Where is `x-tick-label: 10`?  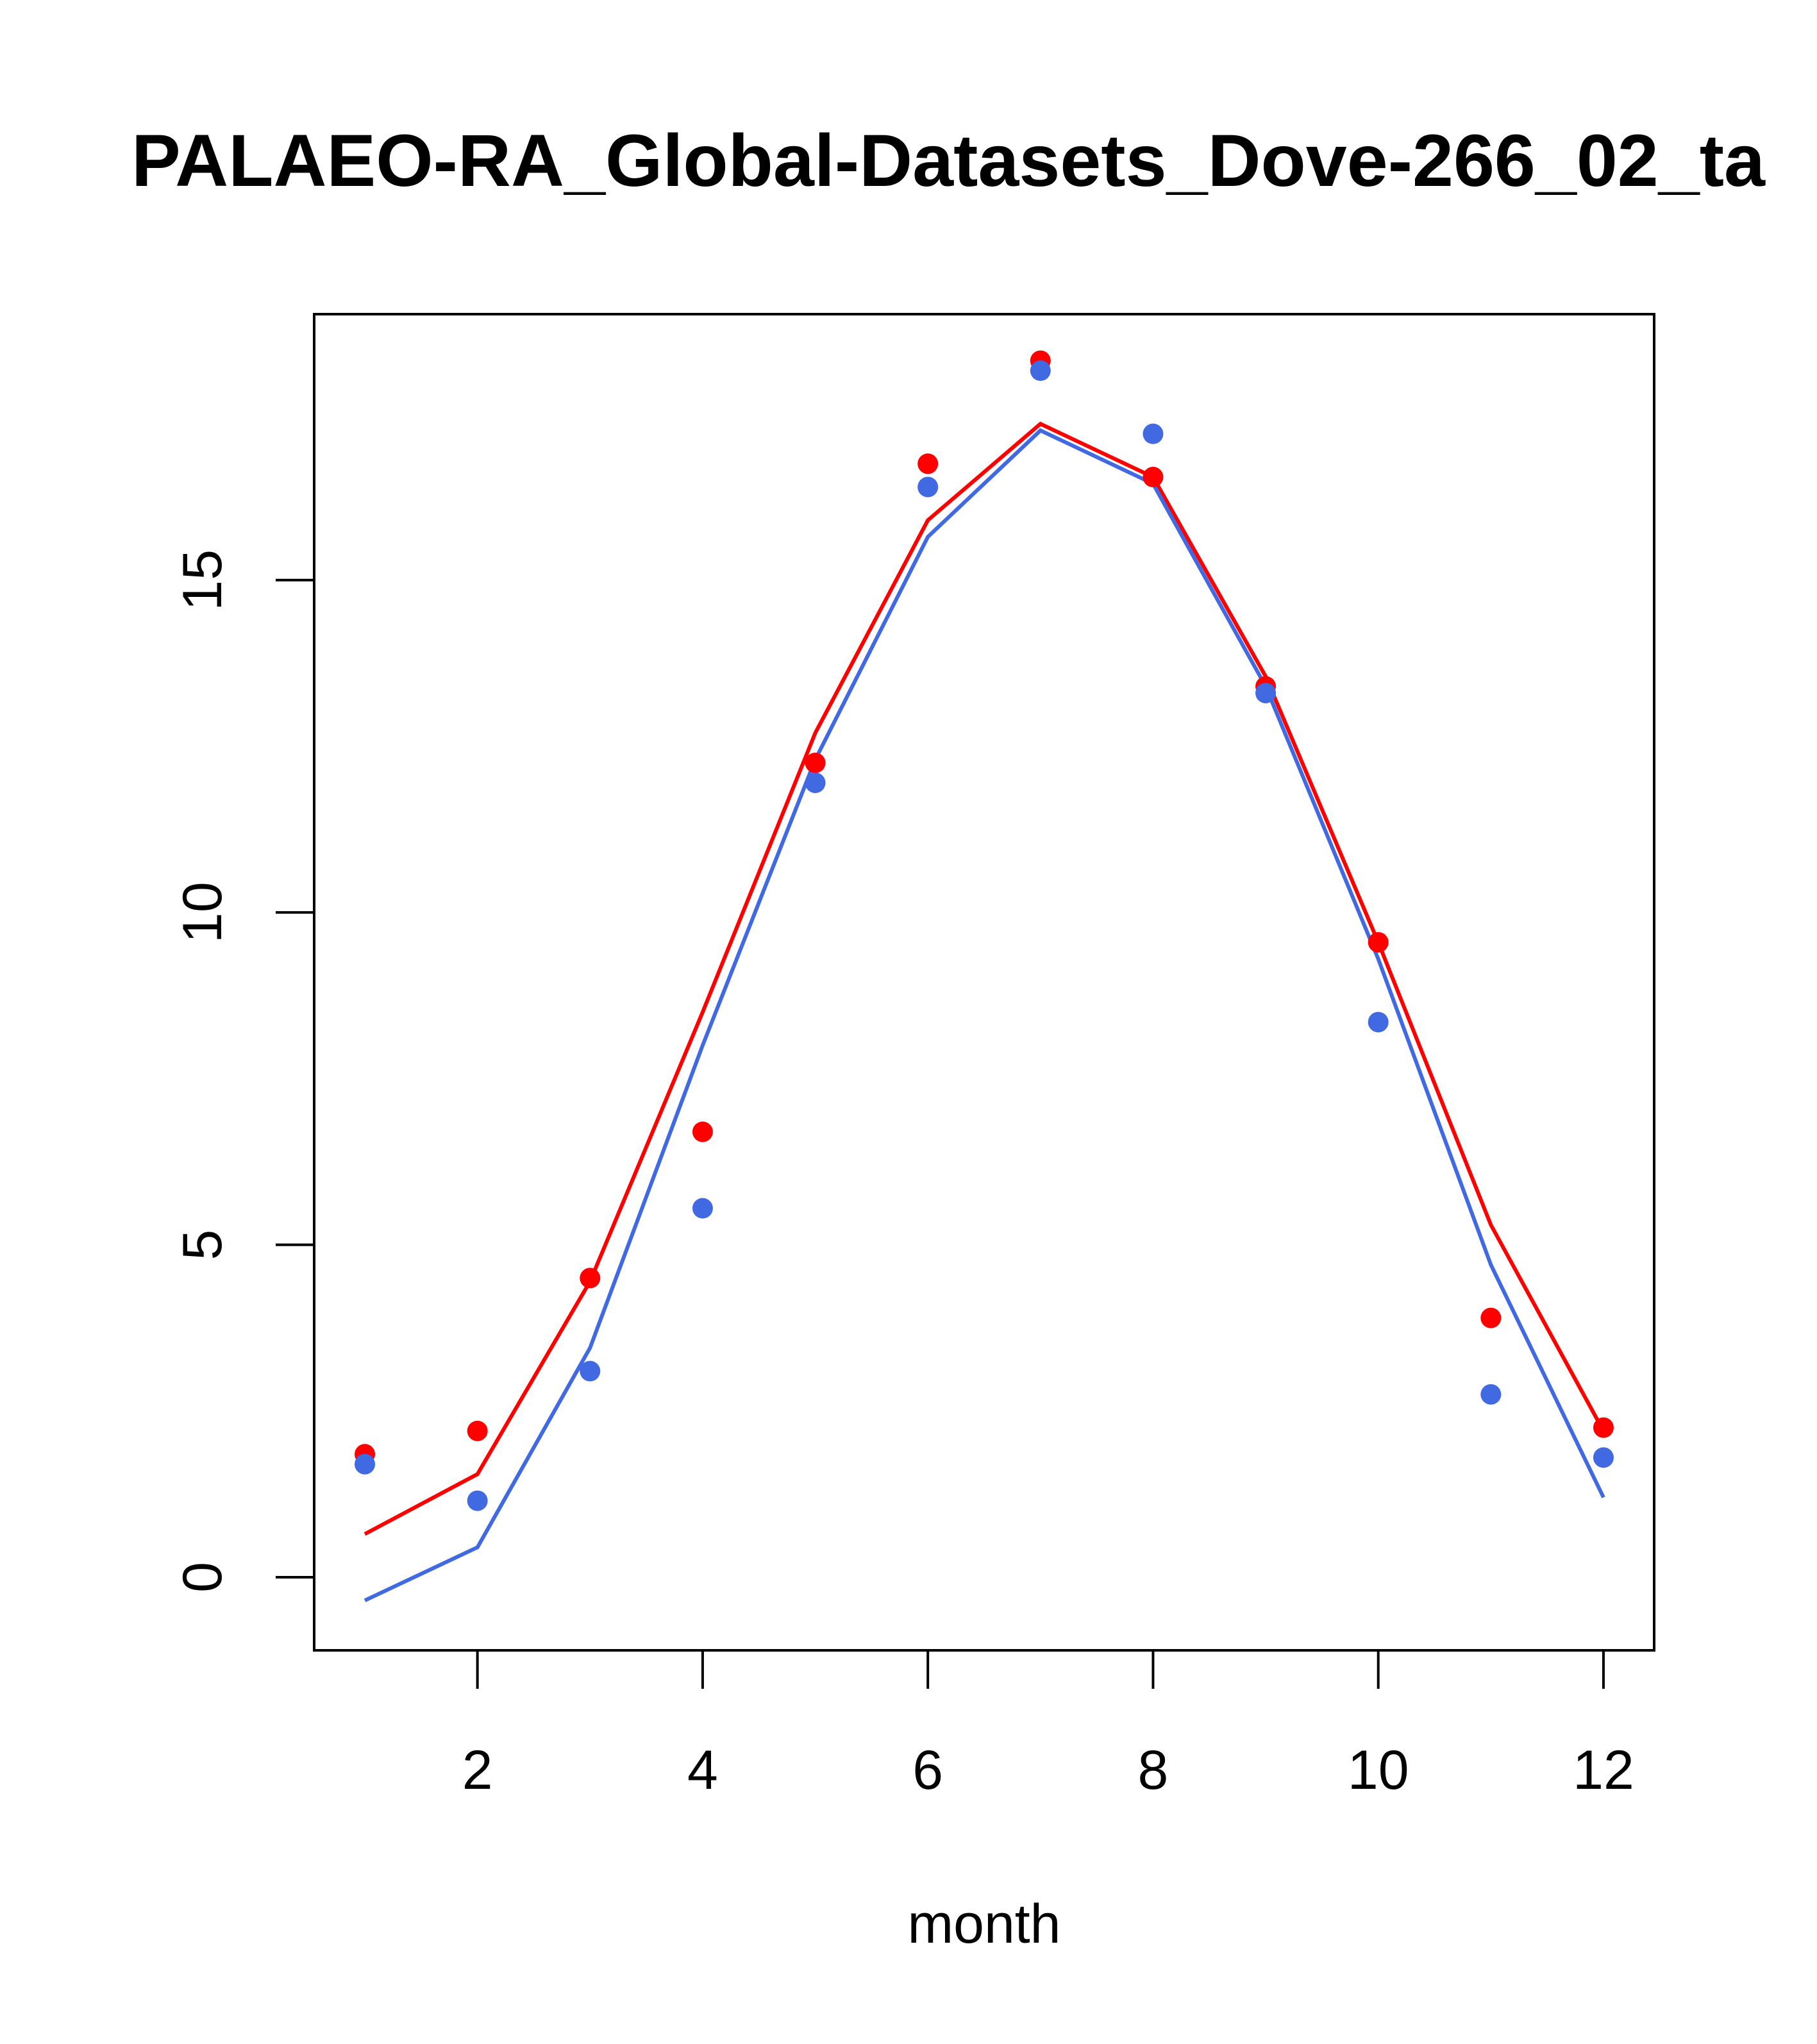
x-tick-label: 10 is located at coordinates (1378, 1770).